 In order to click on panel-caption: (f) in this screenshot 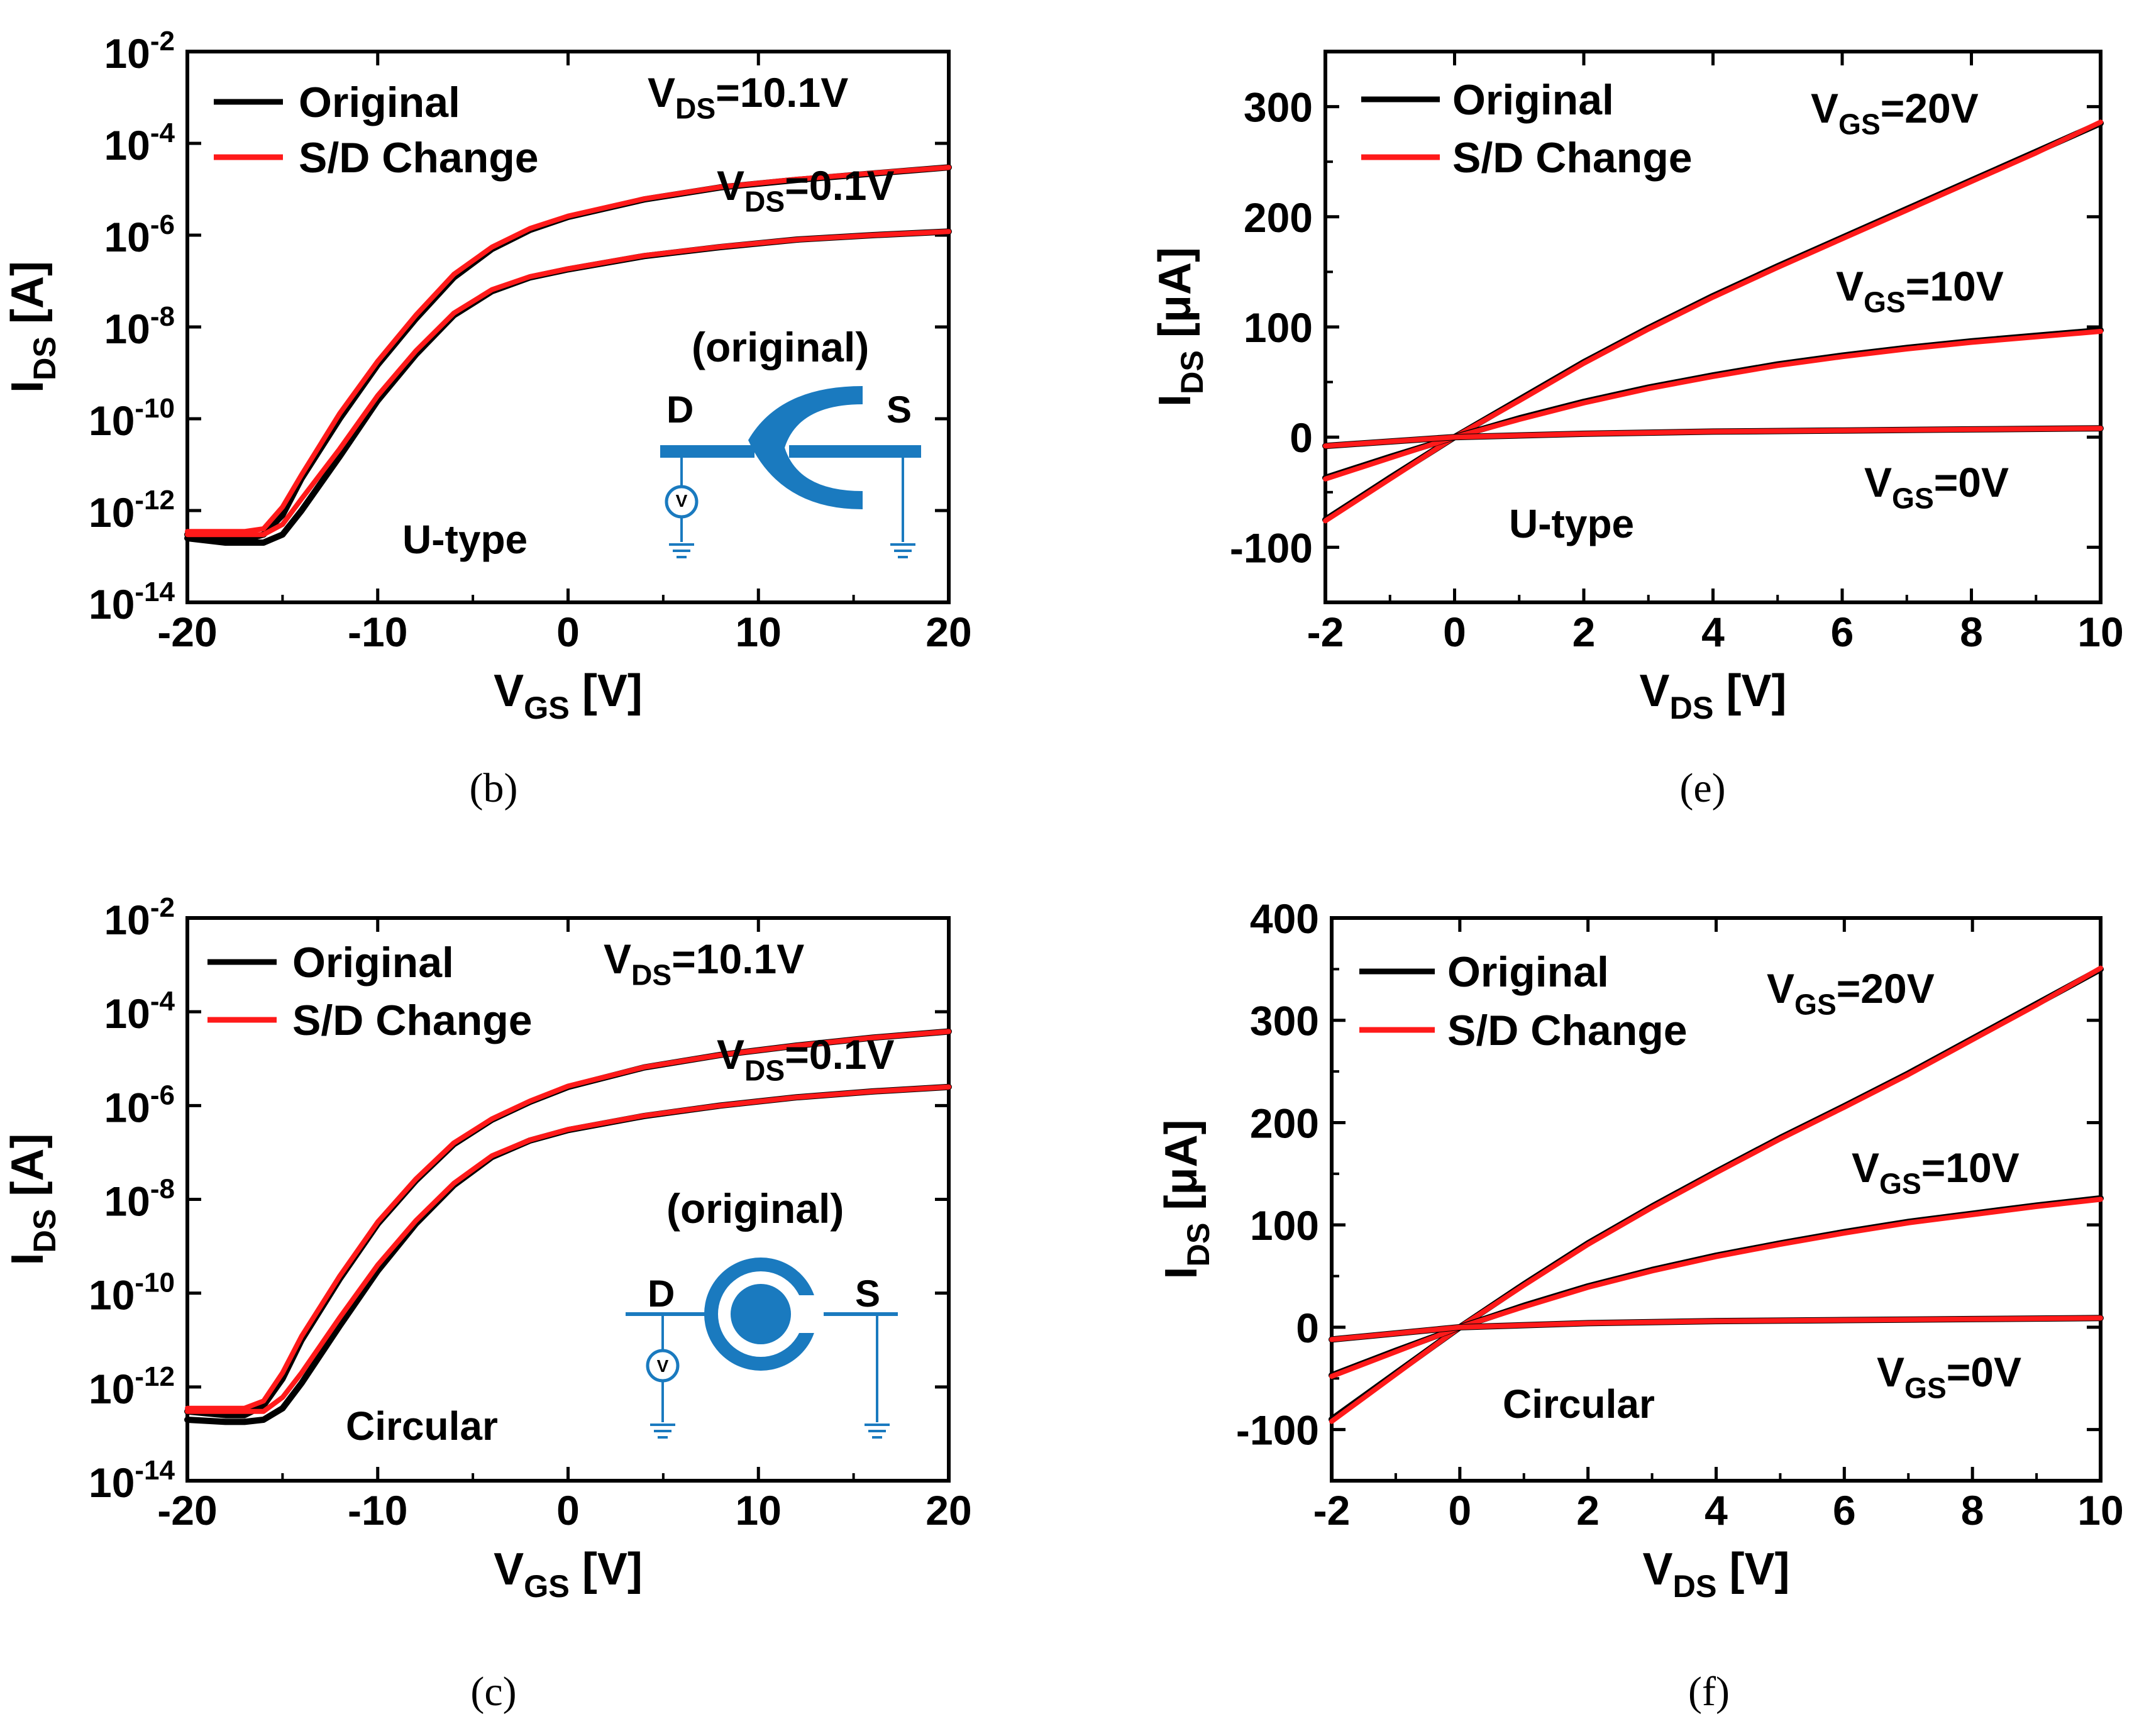, I will do `click(1709, 1692)`.